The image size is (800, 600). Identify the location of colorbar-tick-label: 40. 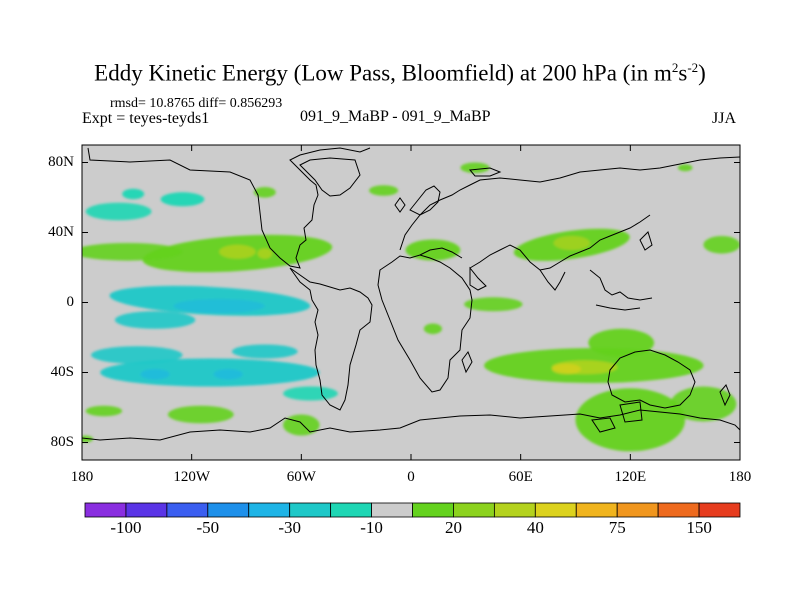
(535, 527).